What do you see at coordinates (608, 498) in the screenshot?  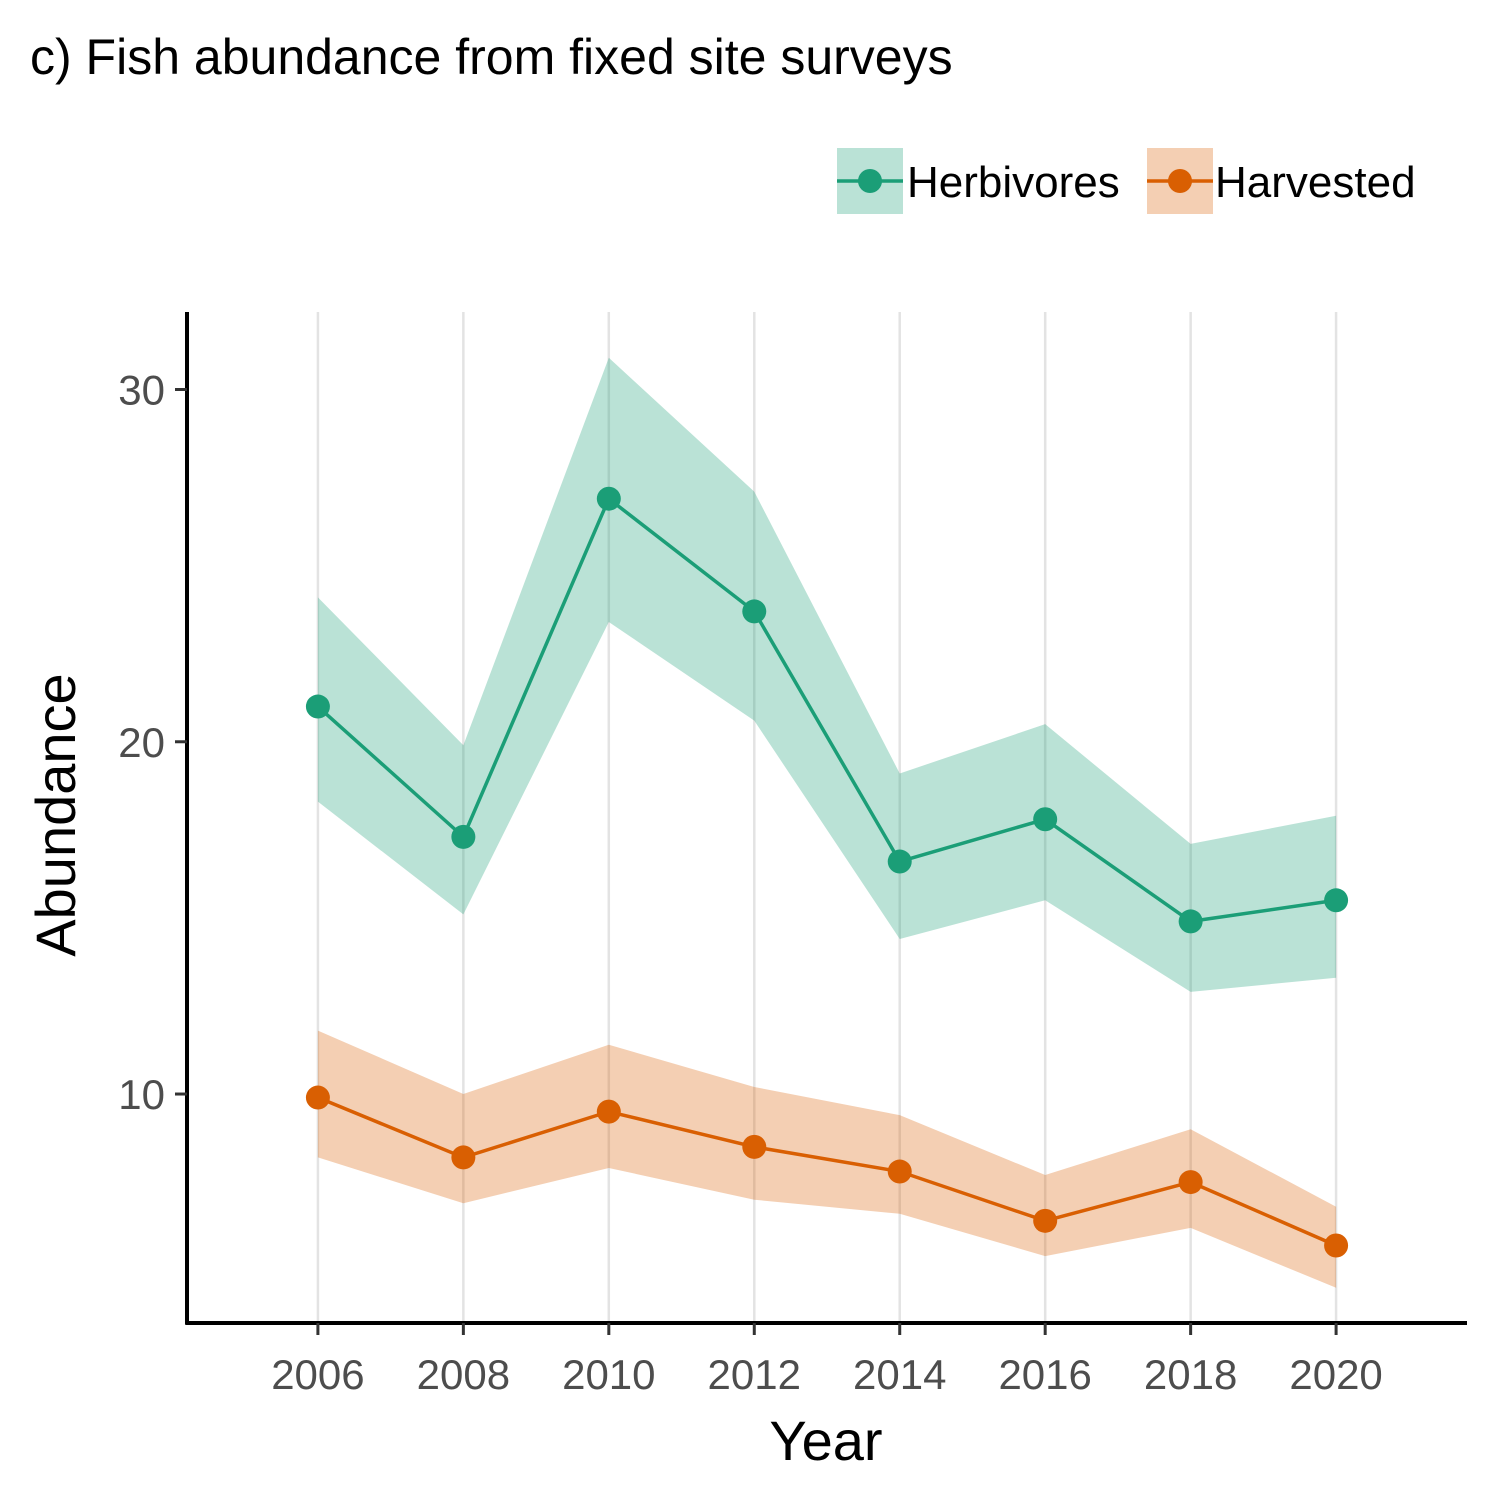 I see `point-herbivores-2010` at bounding box center [608, 498].